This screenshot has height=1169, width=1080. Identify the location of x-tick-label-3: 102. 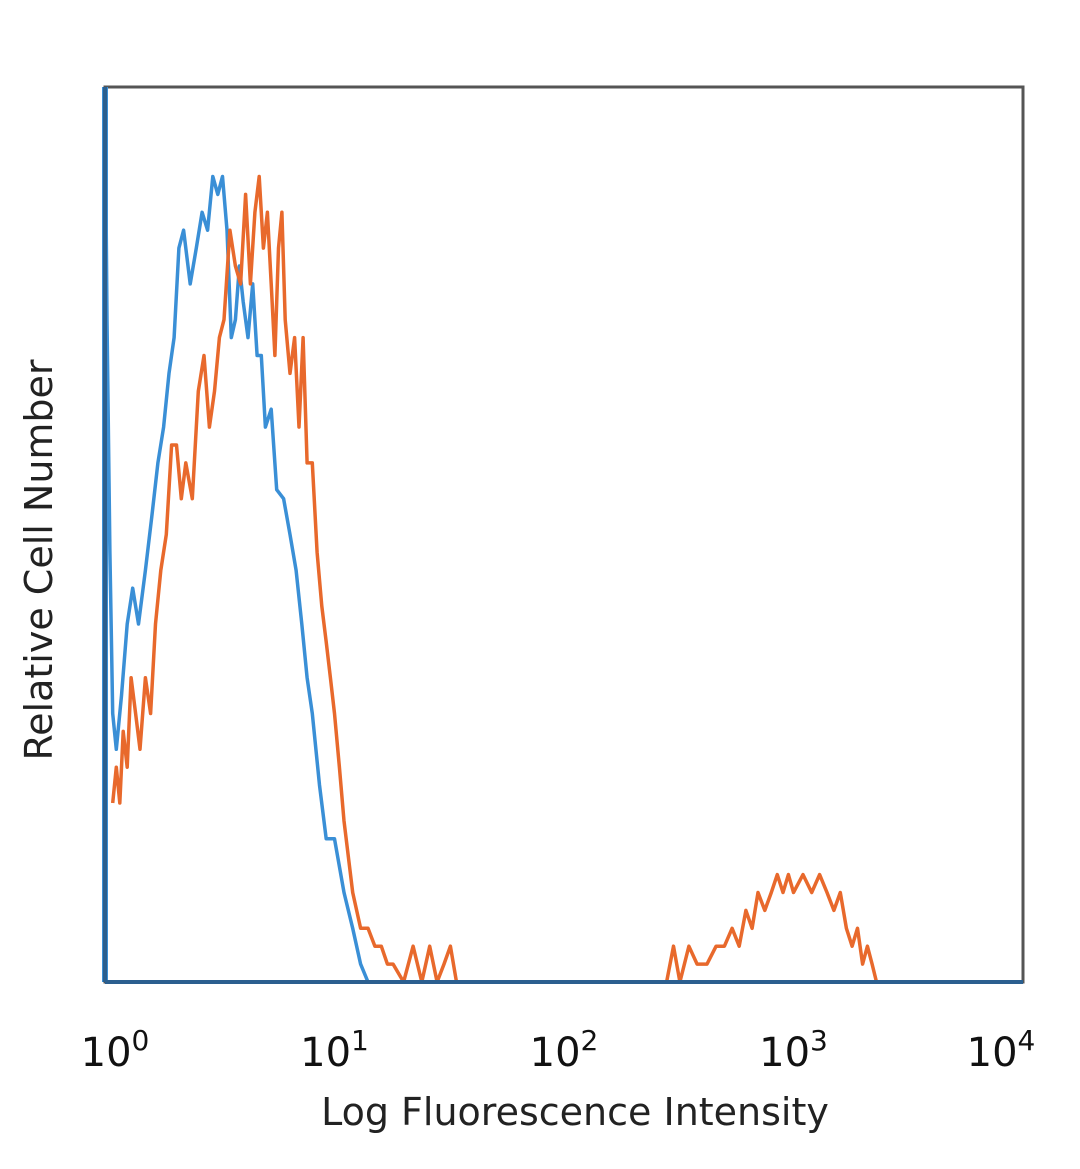
(564, 1050).